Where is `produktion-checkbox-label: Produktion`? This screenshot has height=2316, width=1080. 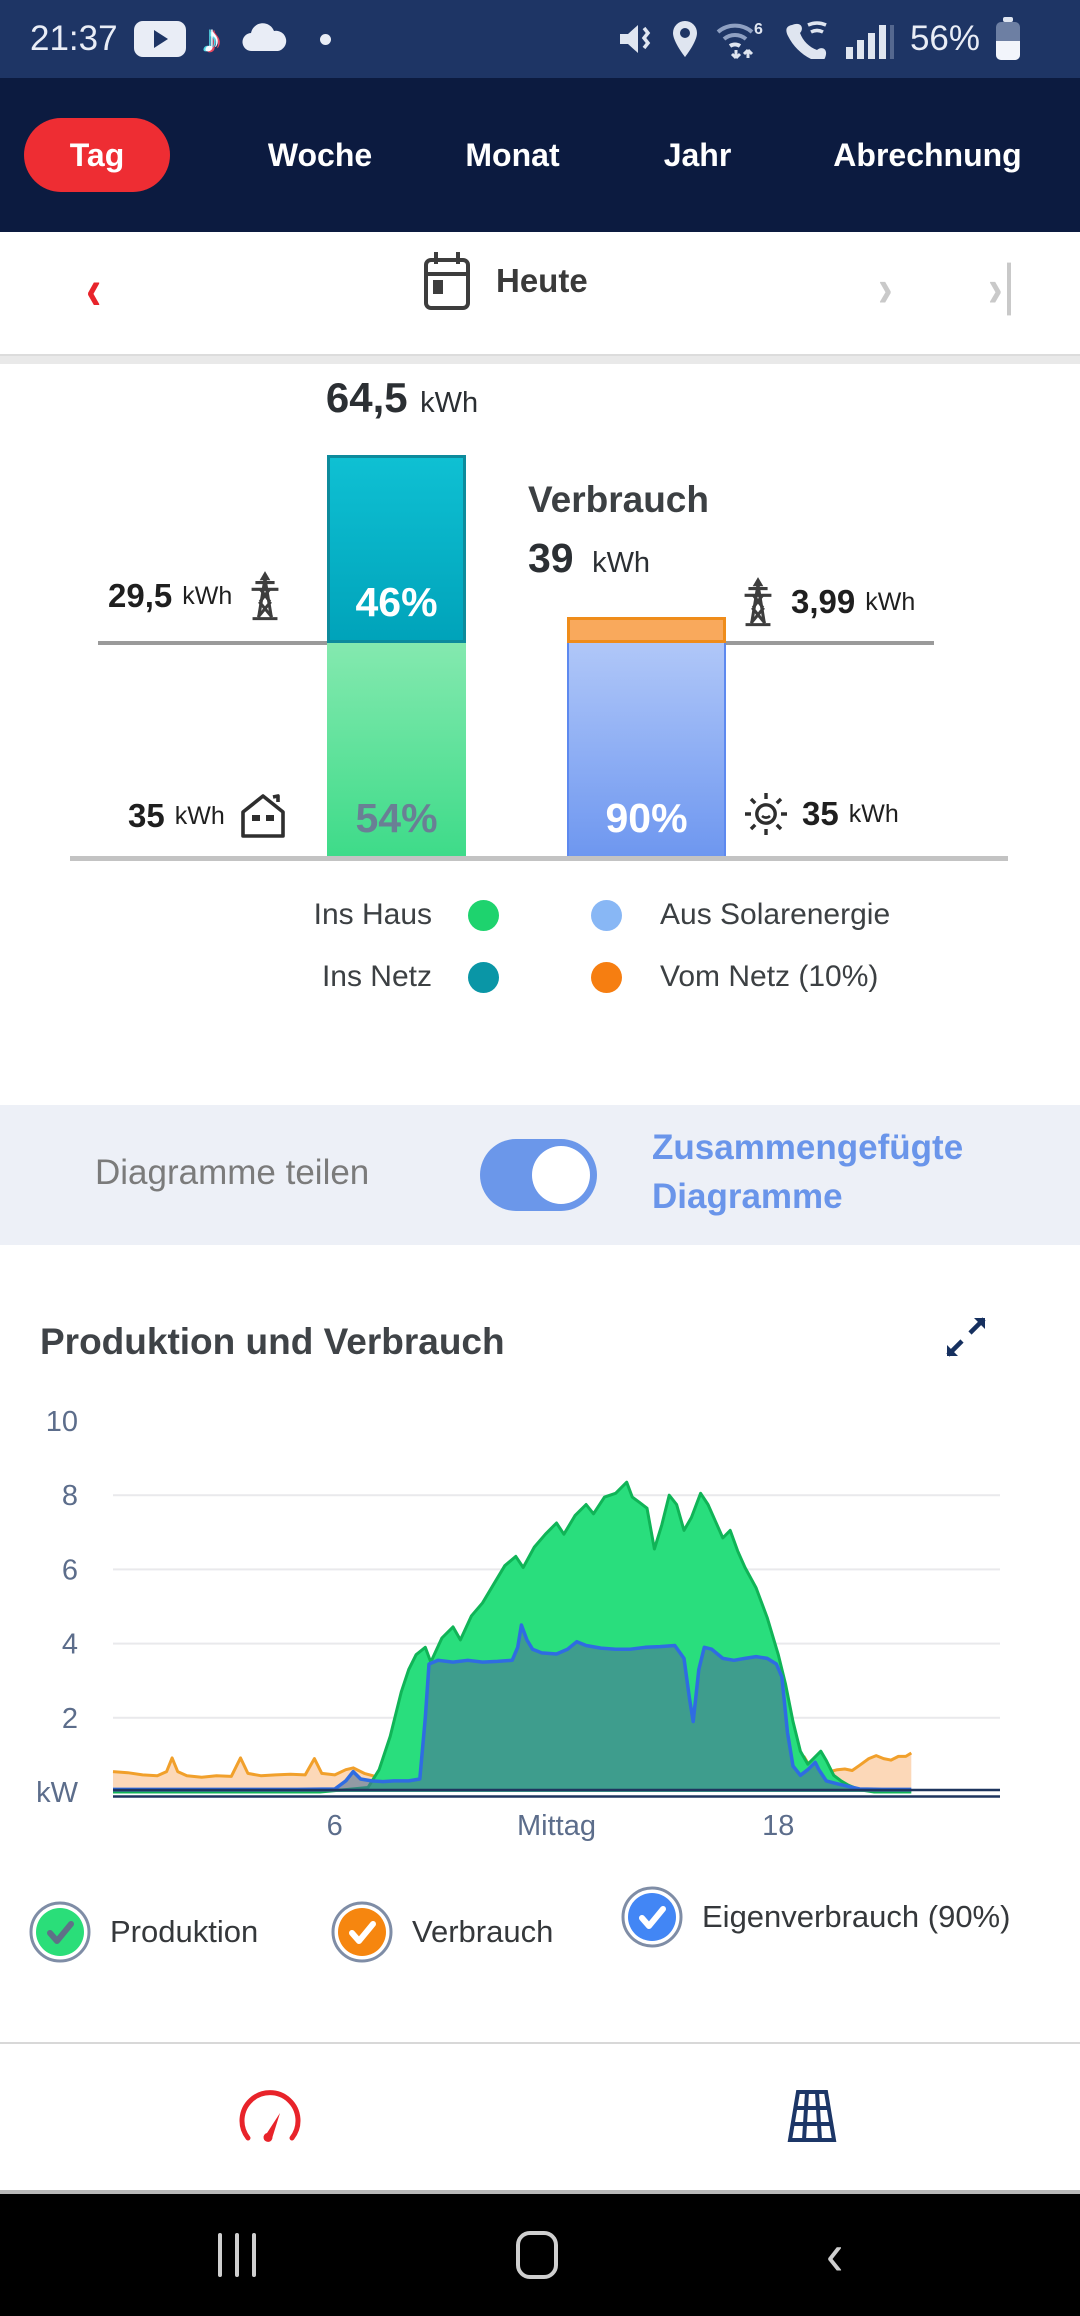
produktion-checkbox-label: Produktion is located at coordinates (184, 1931).